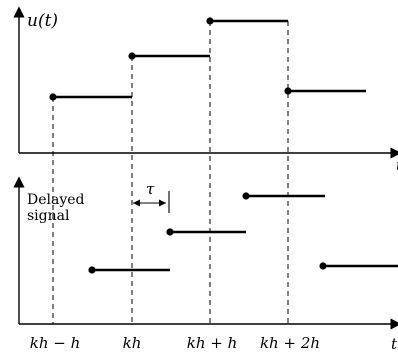 The height and width of the screenshot is (354, 398). I want to click on lower-step-1-dot, so click(91, 269).